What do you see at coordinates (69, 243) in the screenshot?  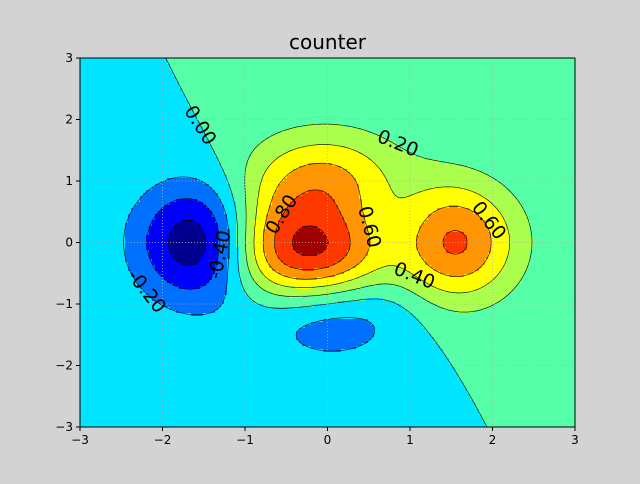 I see `y-tick-label: 0` at bounding box center [69, 243].